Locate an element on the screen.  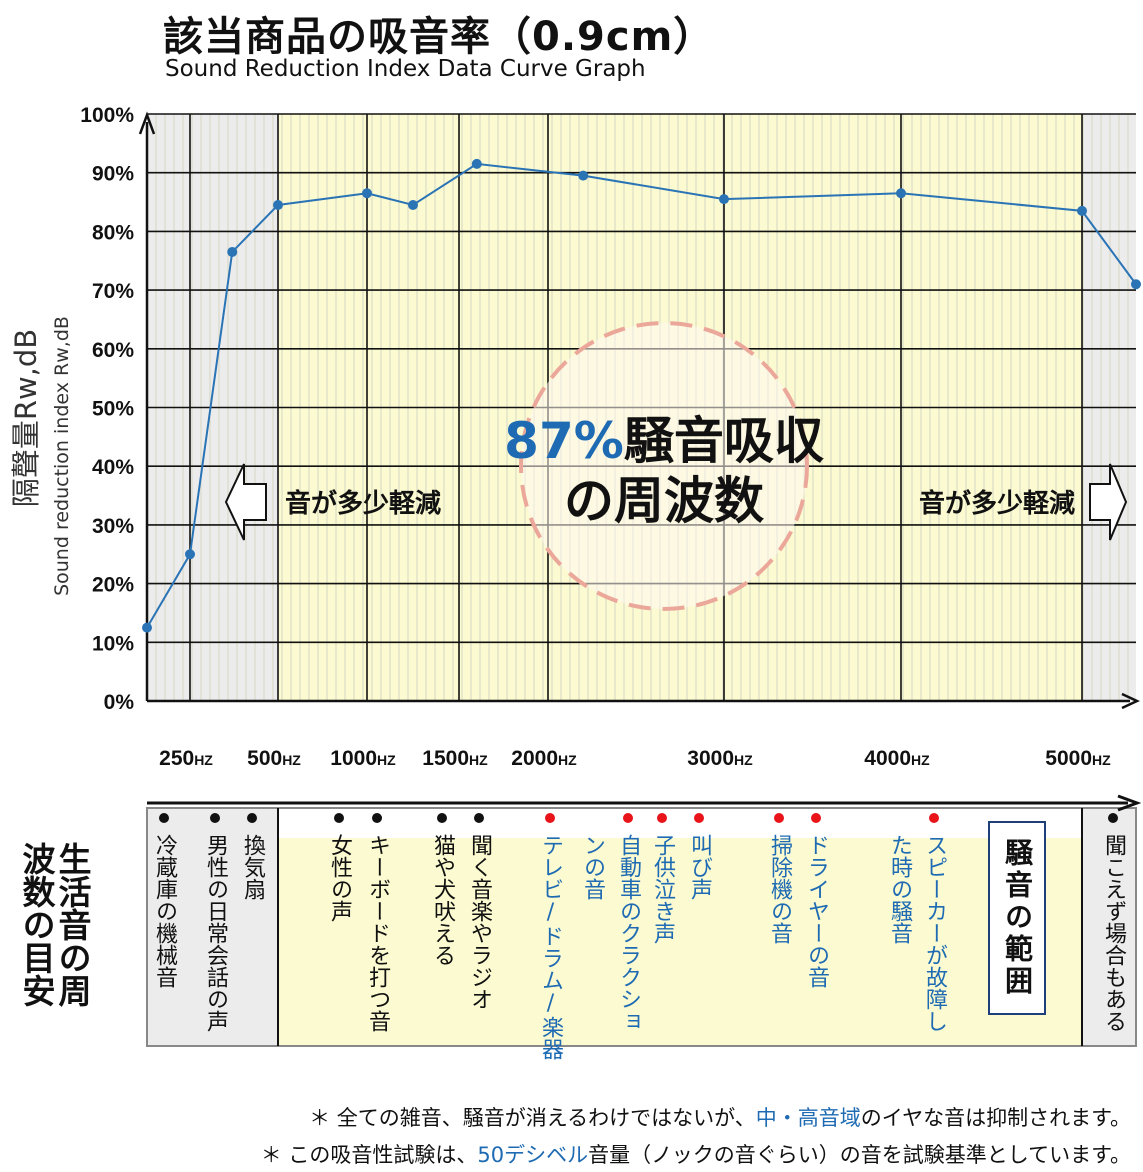
x-tick-label: 4000HZ is located at coordinates (897, 758).